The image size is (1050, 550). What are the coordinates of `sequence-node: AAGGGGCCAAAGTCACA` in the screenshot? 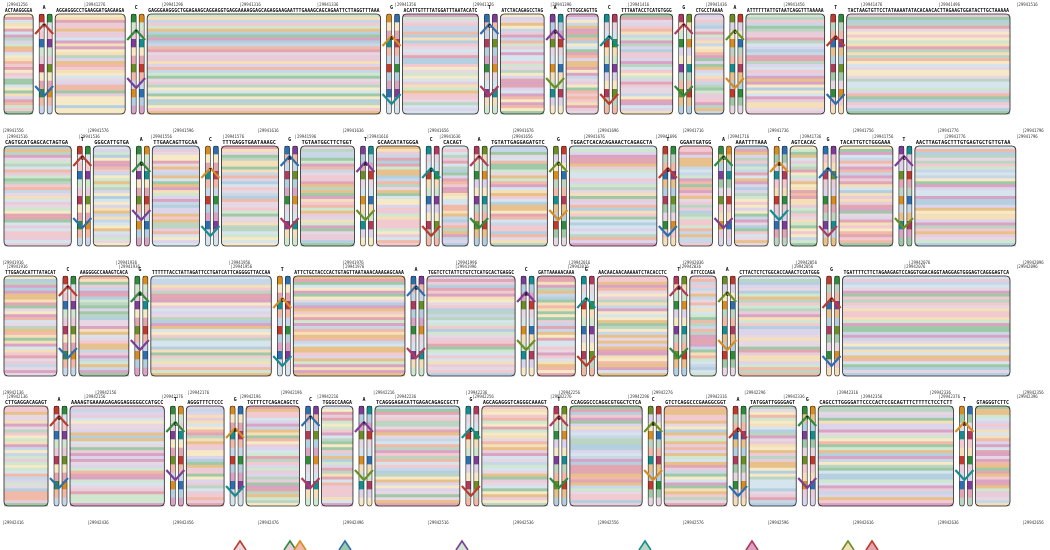 It's located at (104, 323).